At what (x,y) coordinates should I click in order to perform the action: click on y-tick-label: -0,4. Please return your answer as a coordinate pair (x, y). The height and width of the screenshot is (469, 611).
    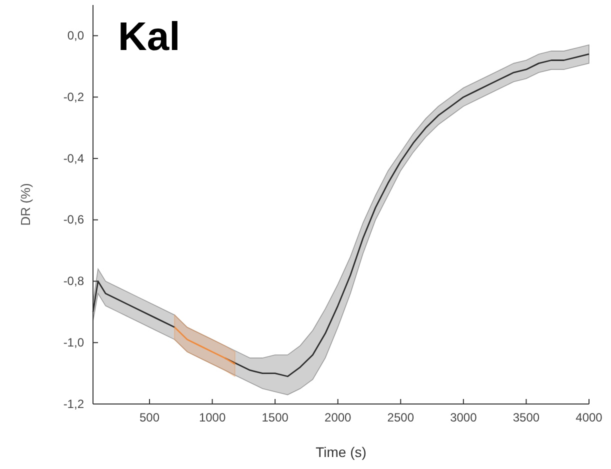
    Looking at the image, I should click on (73, 158).